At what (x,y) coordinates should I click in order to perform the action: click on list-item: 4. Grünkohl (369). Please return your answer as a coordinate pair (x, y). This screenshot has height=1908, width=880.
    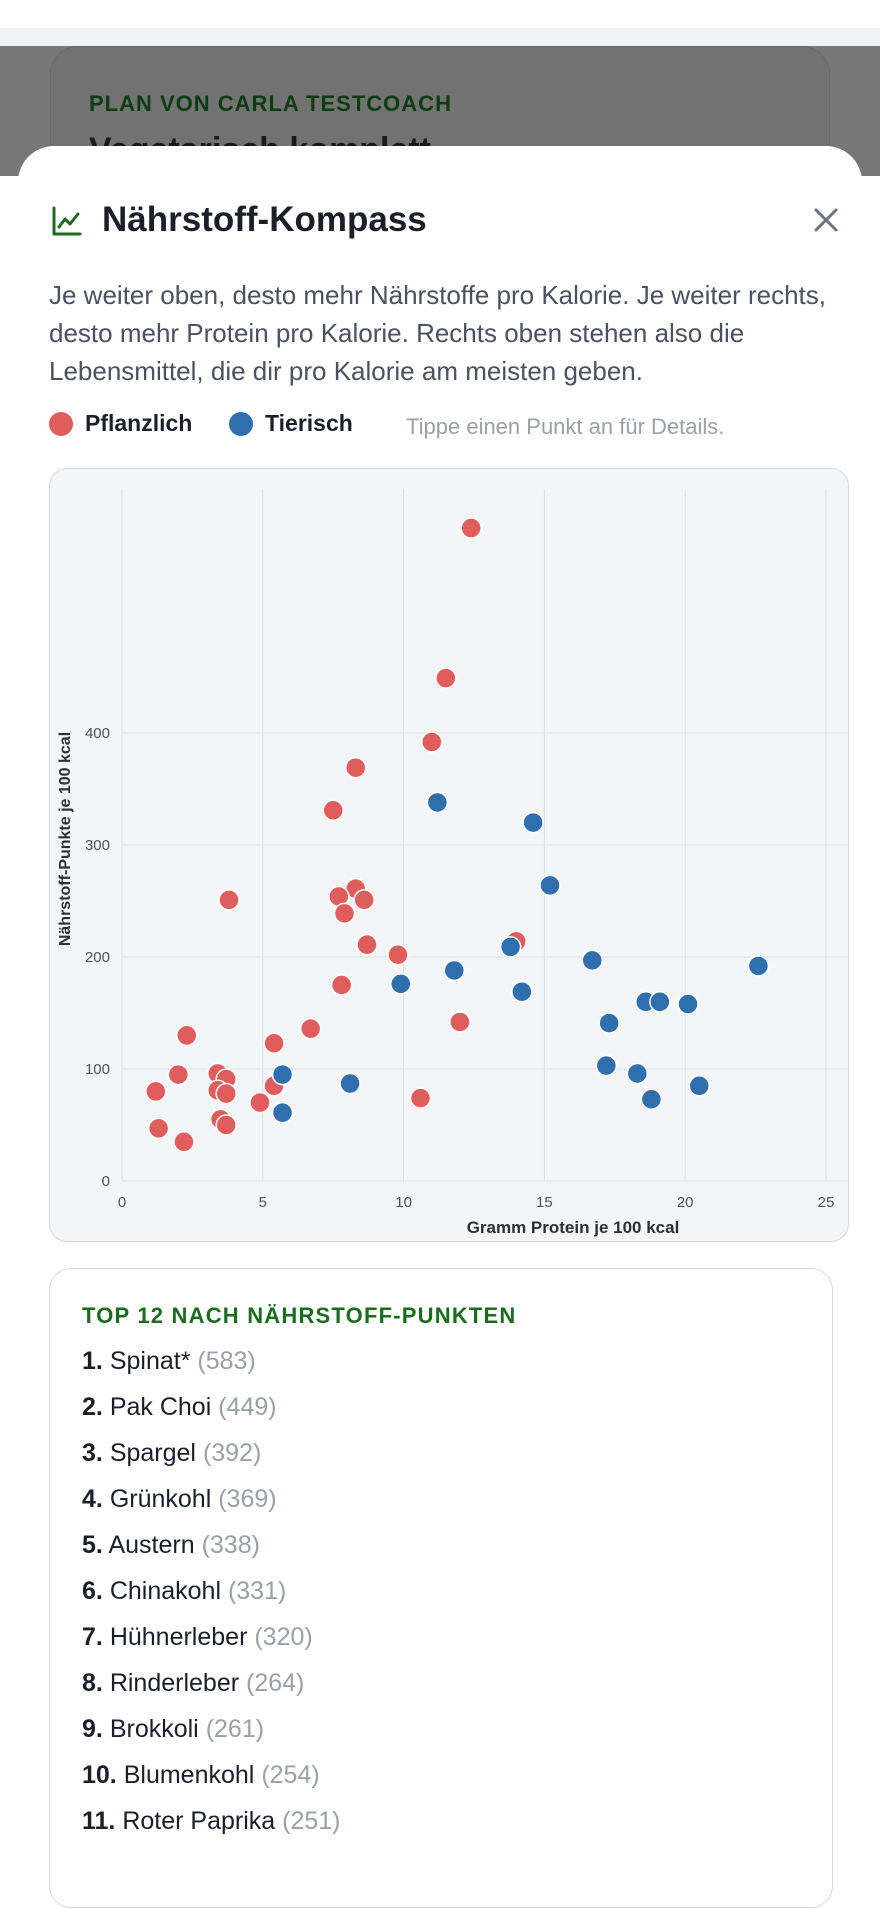
    Looking at the image, I should click on (211, 1508).